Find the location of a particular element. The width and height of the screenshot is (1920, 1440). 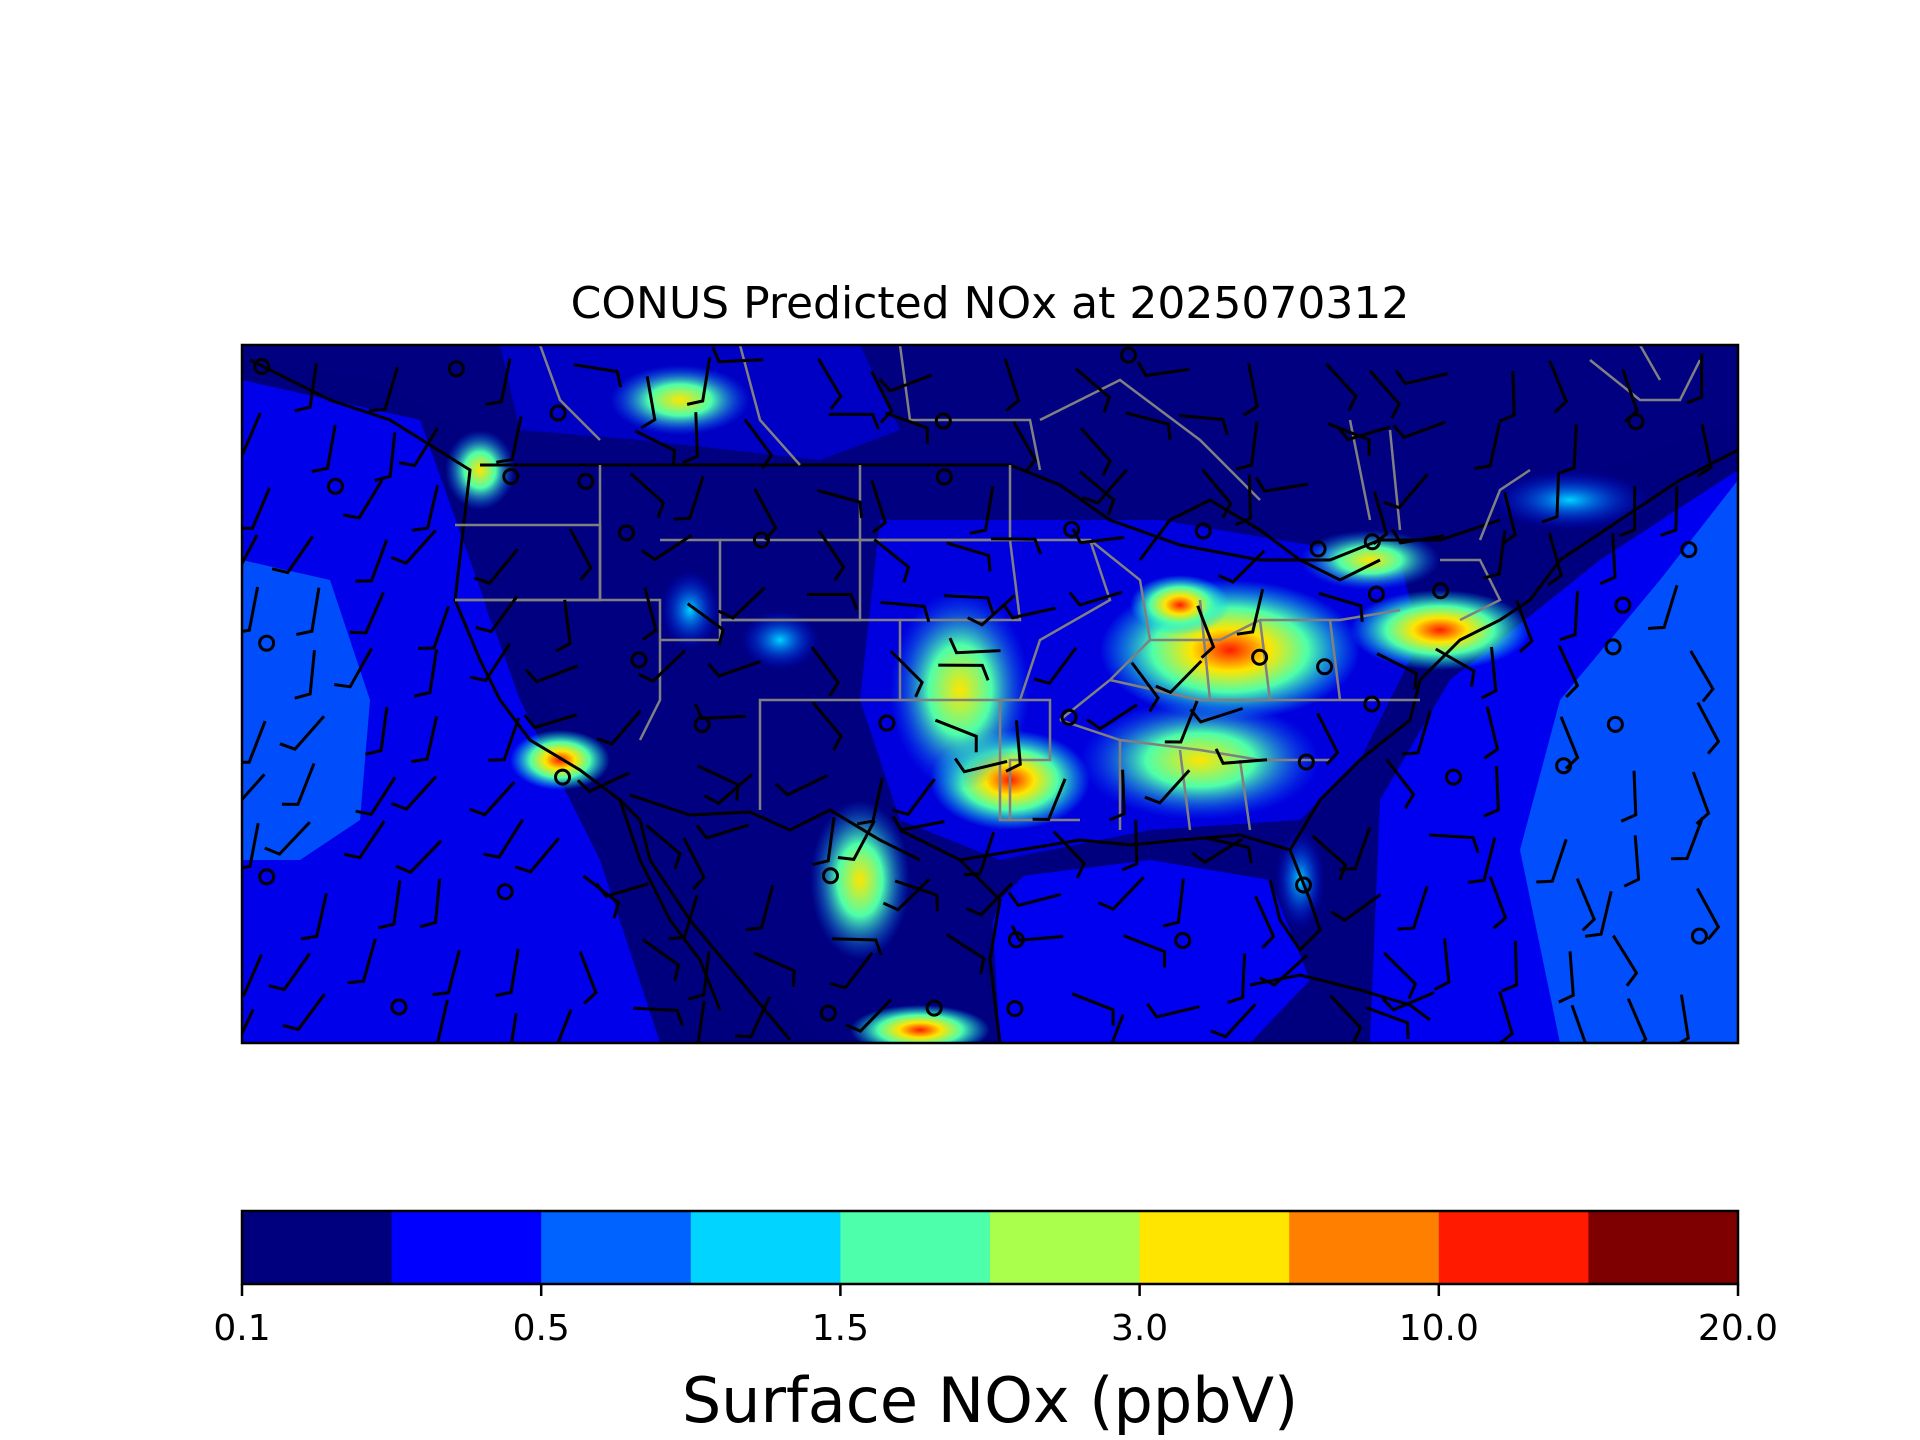

colorbar-tick-label: 0.1 is located at coordinates (241, 1328).